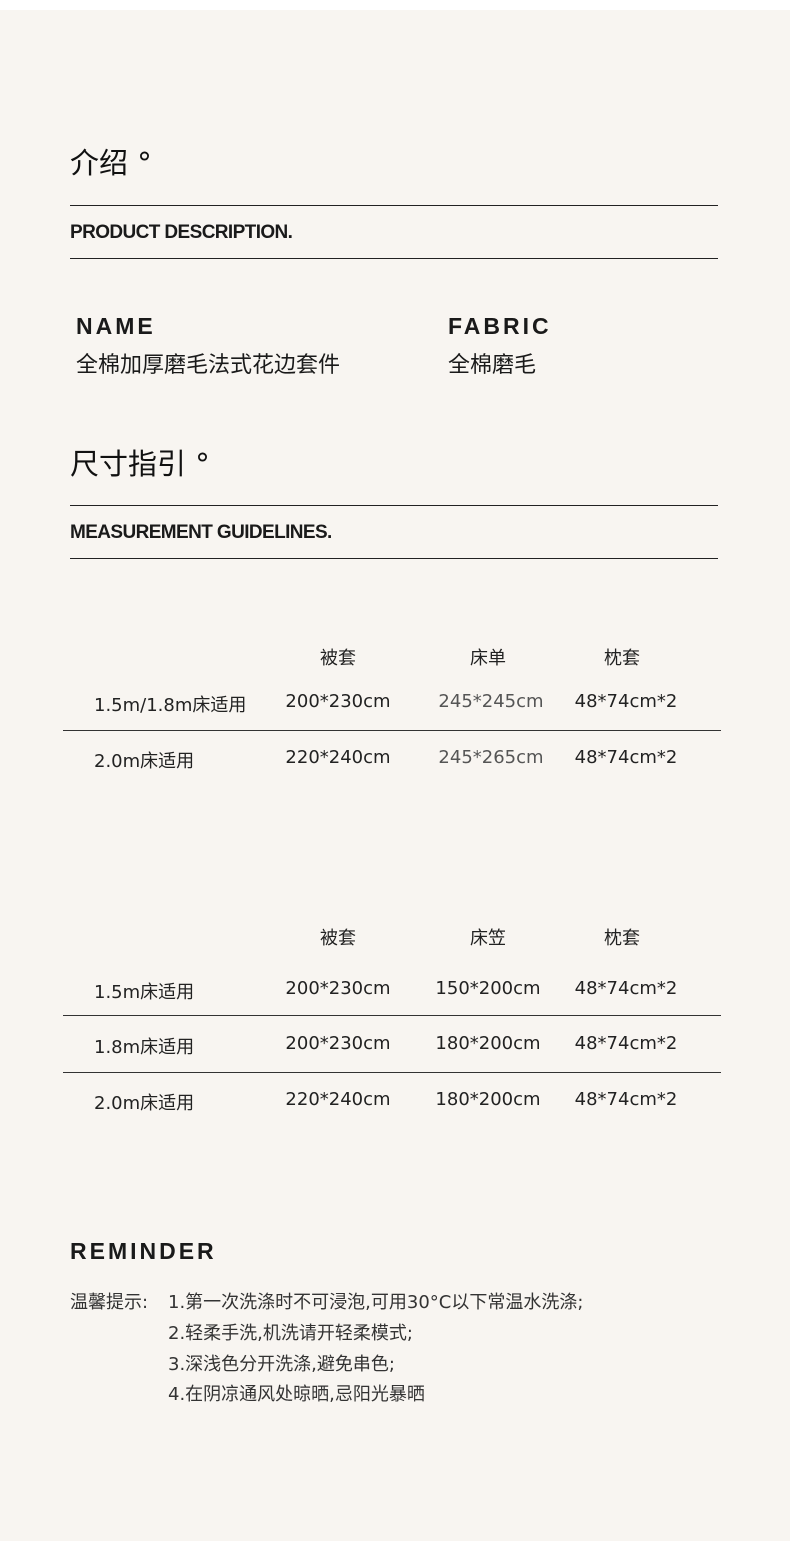  I want to click on intro-title: 介绍 °, so click(111, 163).